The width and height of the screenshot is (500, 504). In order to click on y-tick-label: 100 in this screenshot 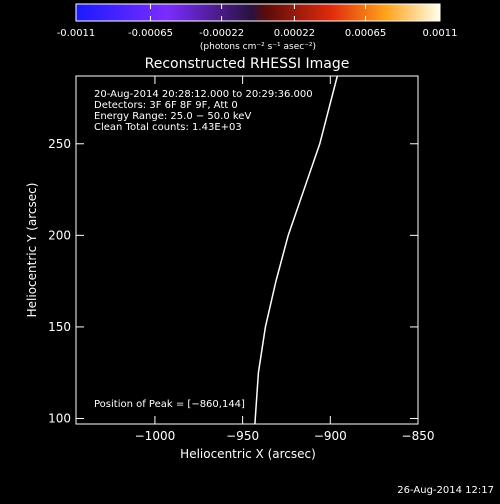, I will do `click(59, 419)`.